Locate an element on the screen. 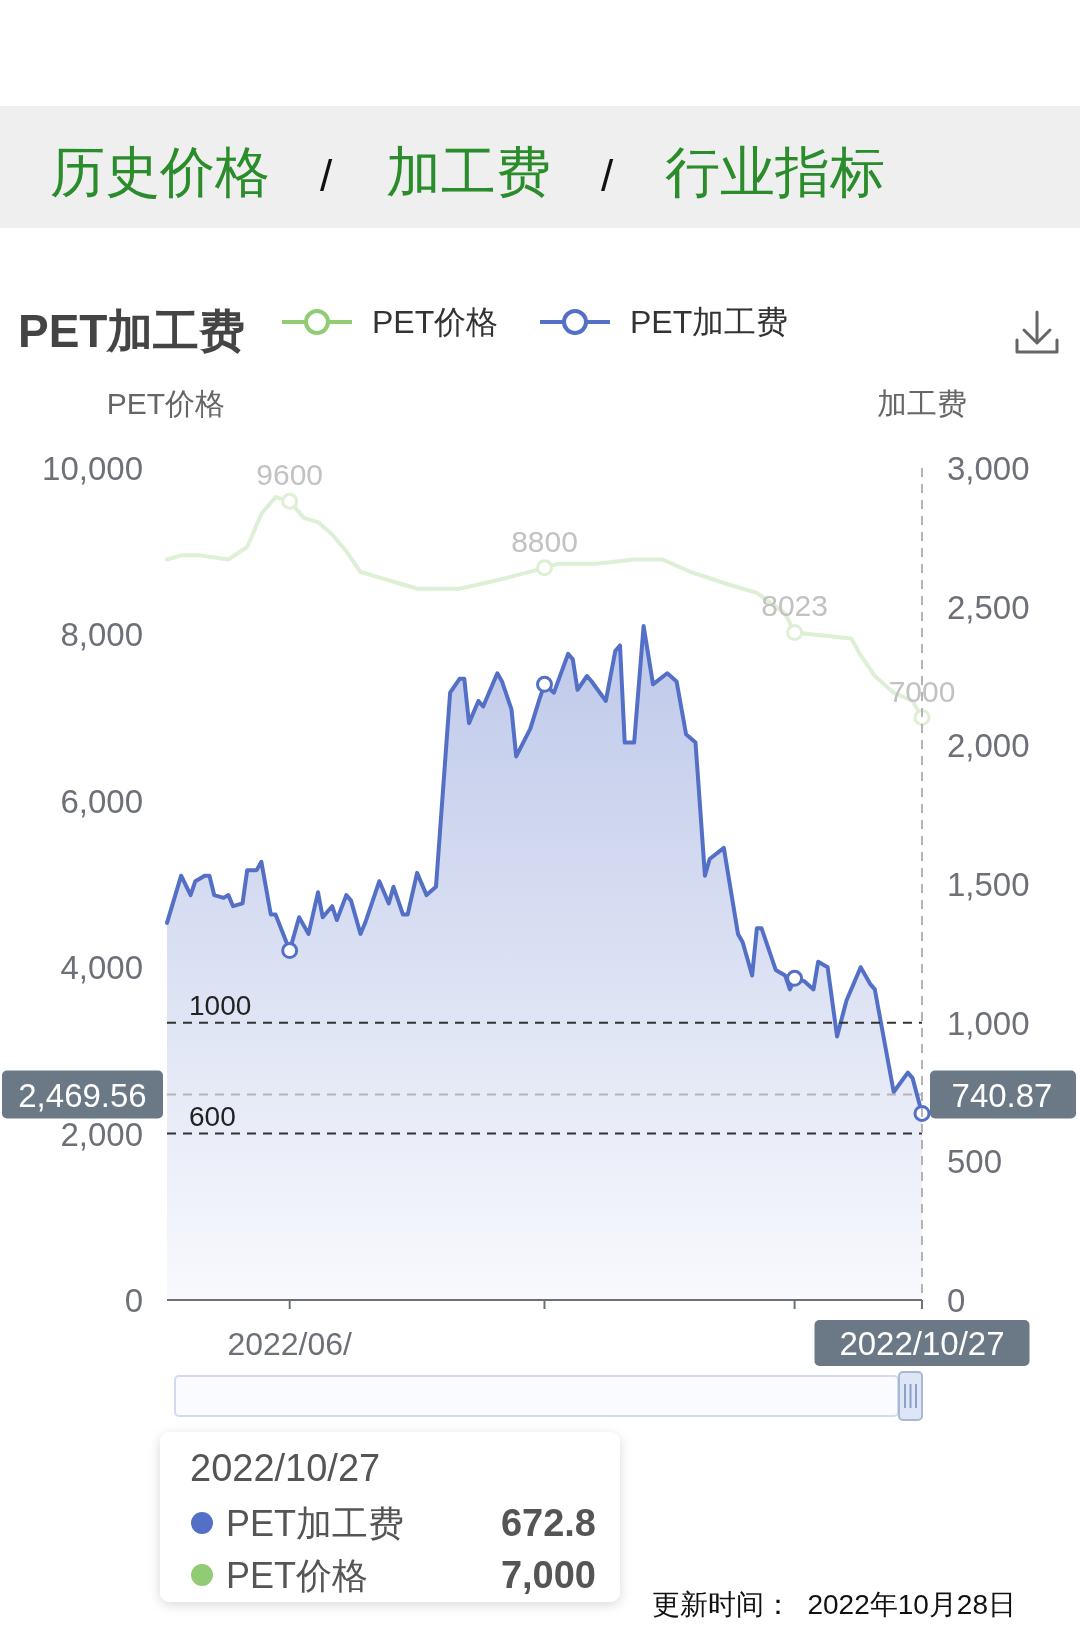  x-tick-label: 2022/06/ is located at coordinates (290, 1344).